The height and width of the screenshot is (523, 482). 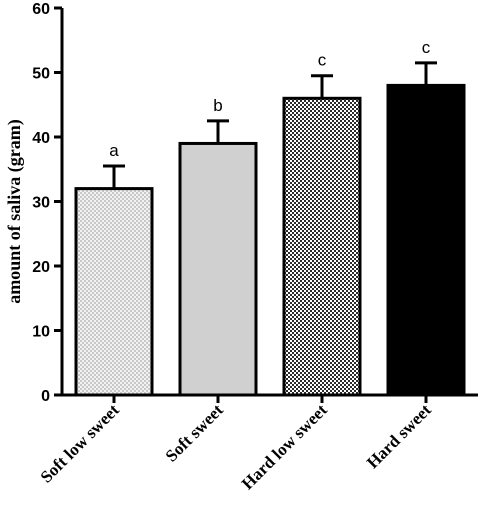 I want to click on y-tick-label: 10, so click(x=41, y=332).